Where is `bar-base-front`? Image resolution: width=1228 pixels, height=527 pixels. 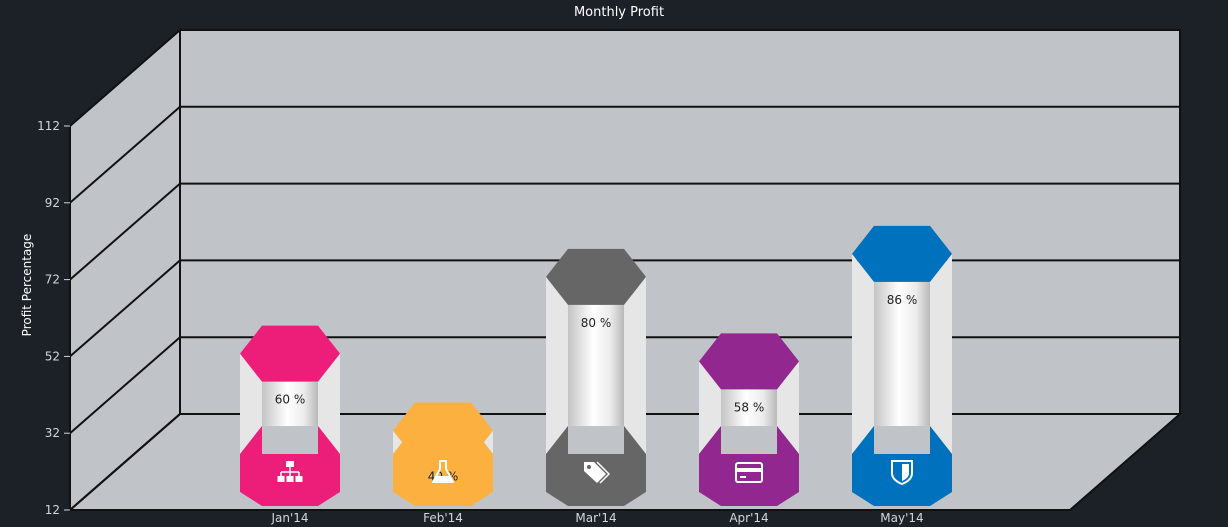 bar-base-front is located at coordinates (749, 480).